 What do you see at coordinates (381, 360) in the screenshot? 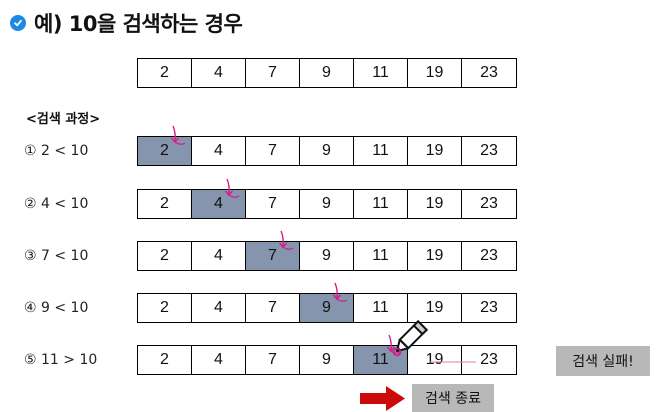
I see `highlighted-cell: 11` at bounding box center [381, 360].